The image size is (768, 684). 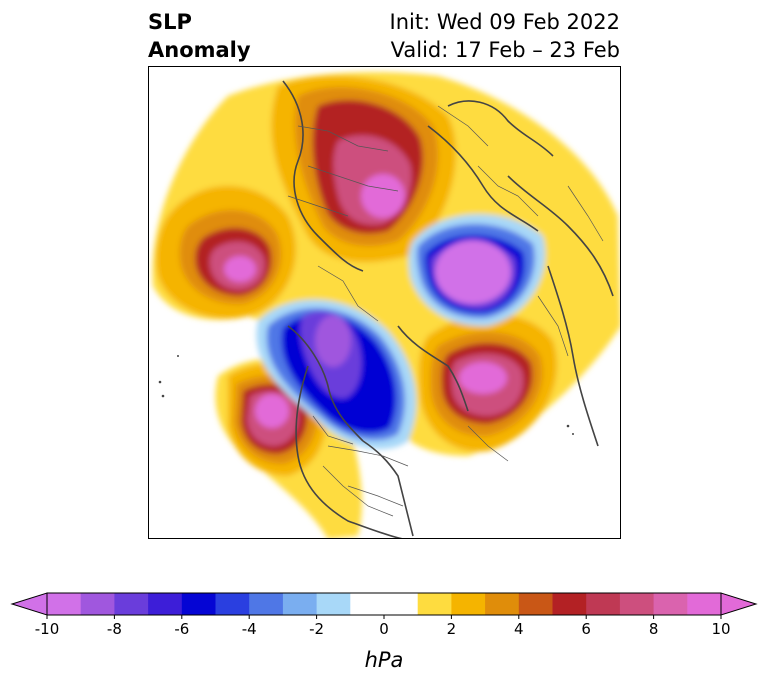 I want to click on colorbar-tick-label: -8, so click(x=114, y=629).